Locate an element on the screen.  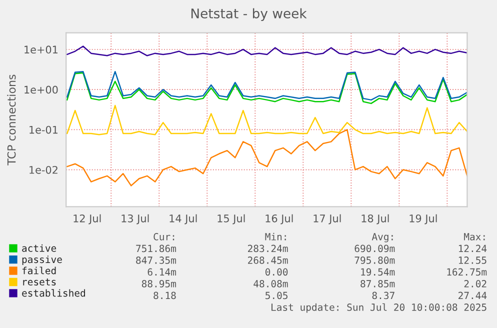
text: 690.09m is located at coordinates (374, 248).